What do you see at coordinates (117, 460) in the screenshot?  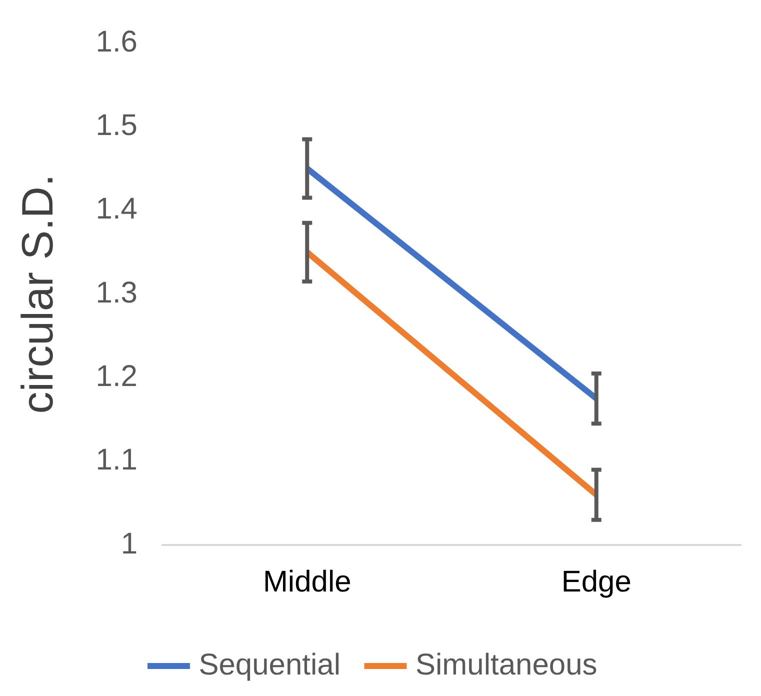 I see `y-tick-label: 1.1` at bounding box center [117, 460].